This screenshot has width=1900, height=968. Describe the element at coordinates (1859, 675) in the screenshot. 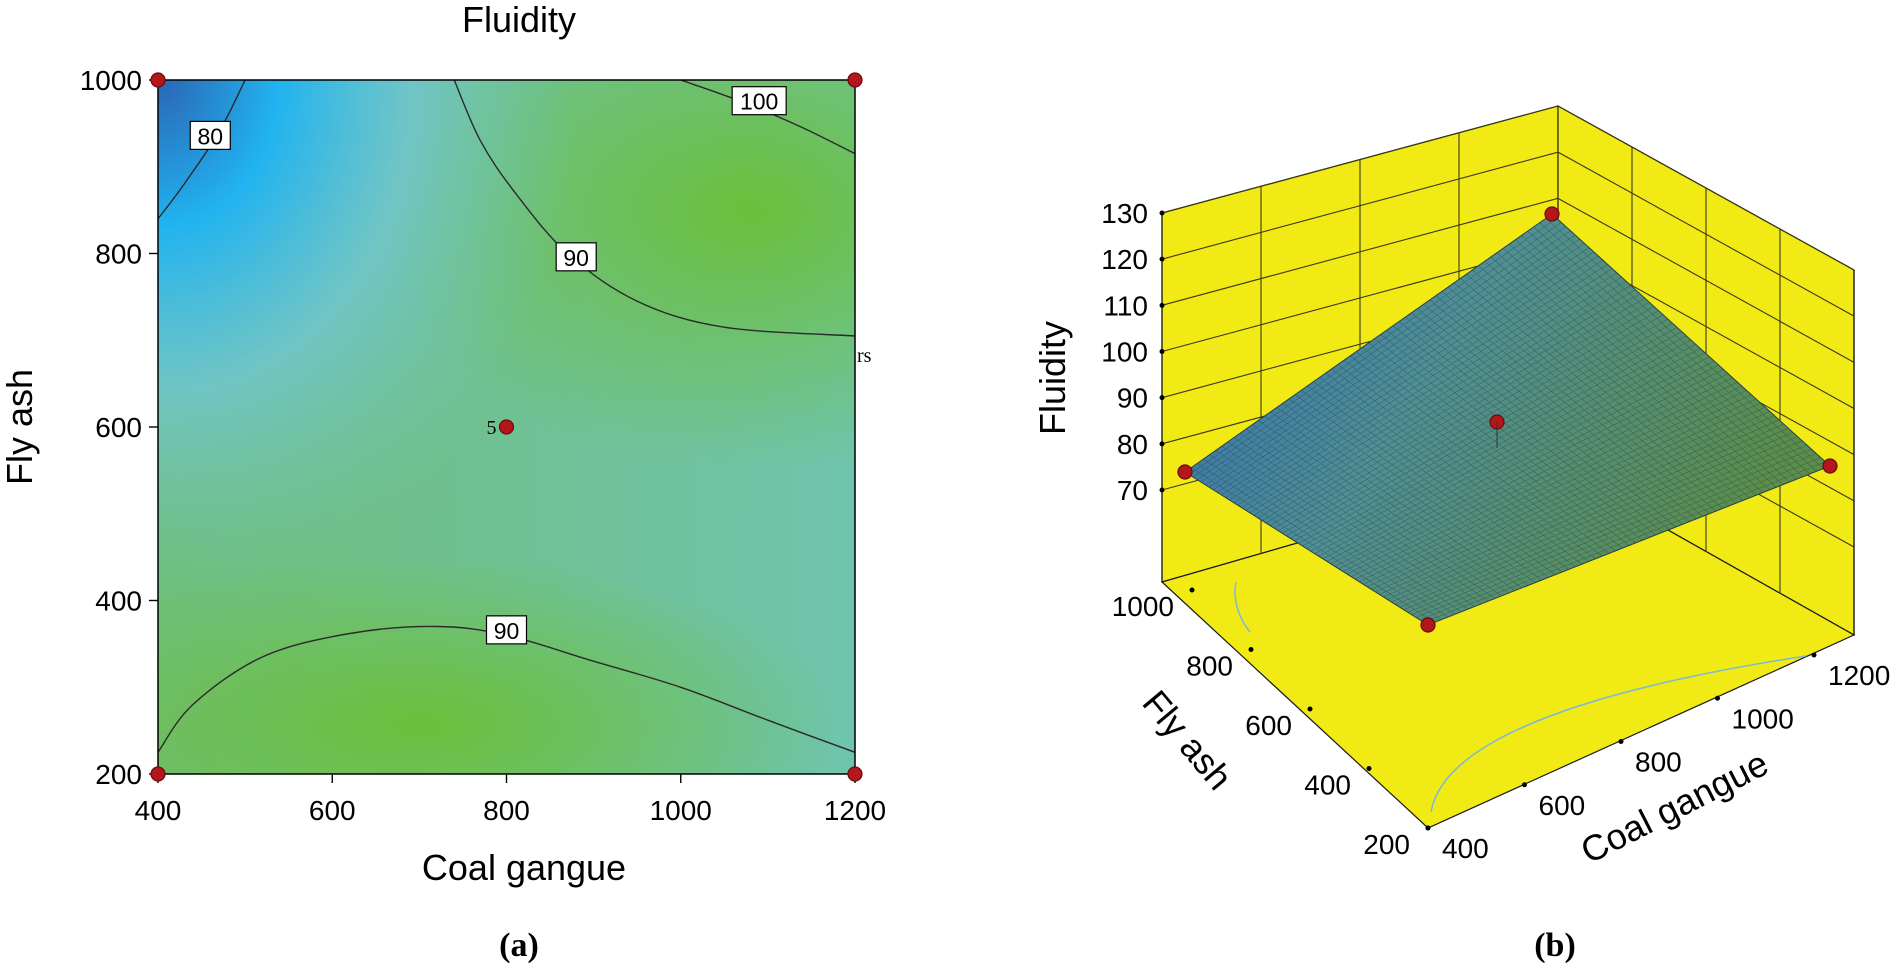

I see `coal-gangue-tick-label: 1200` at that location.